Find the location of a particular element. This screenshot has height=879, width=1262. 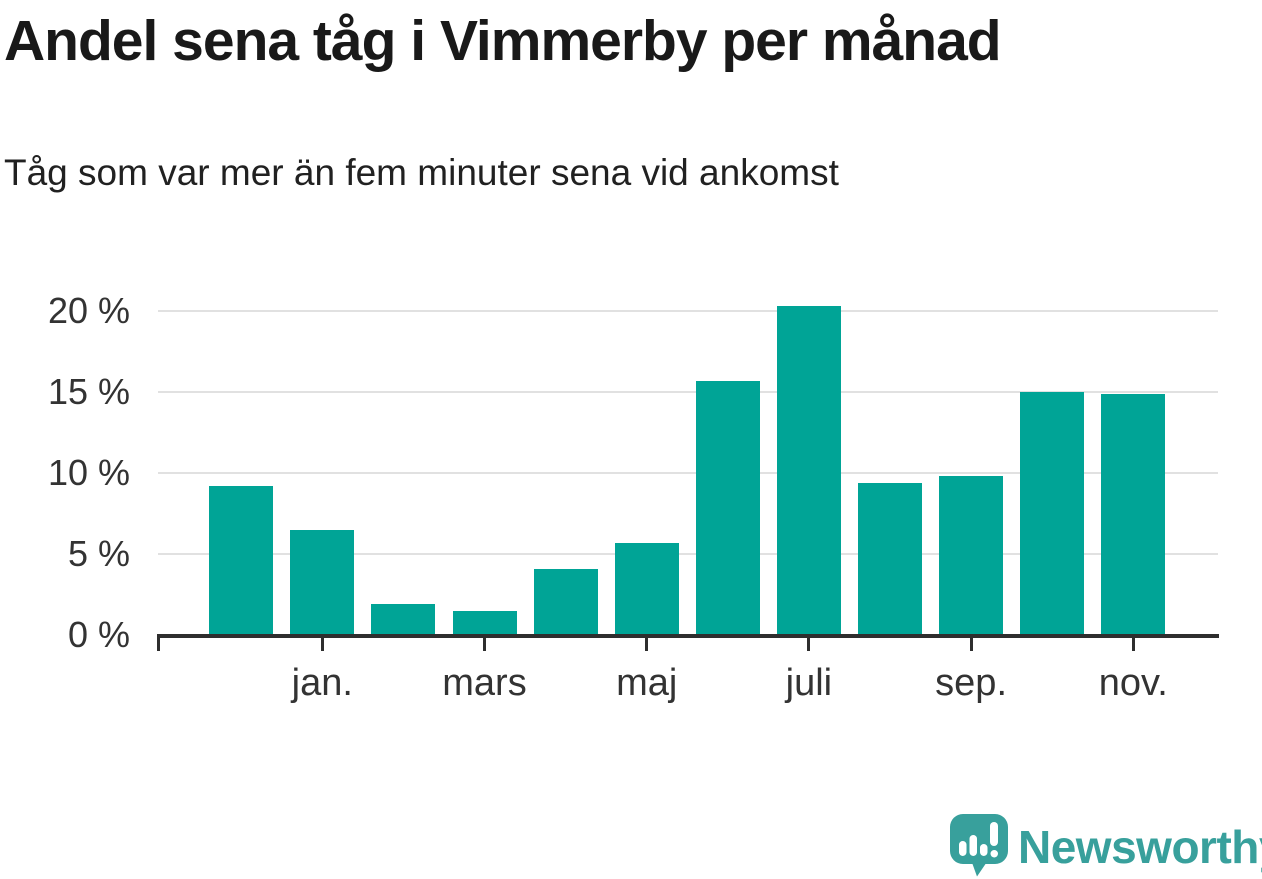

y-tick-label-20: 20 % is located at coordinates (88, 310).